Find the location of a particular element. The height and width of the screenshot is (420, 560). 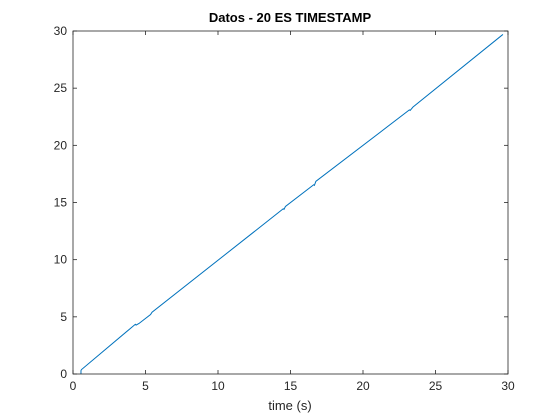

y-tick-label: 15 is located at coordinates (61, 203).